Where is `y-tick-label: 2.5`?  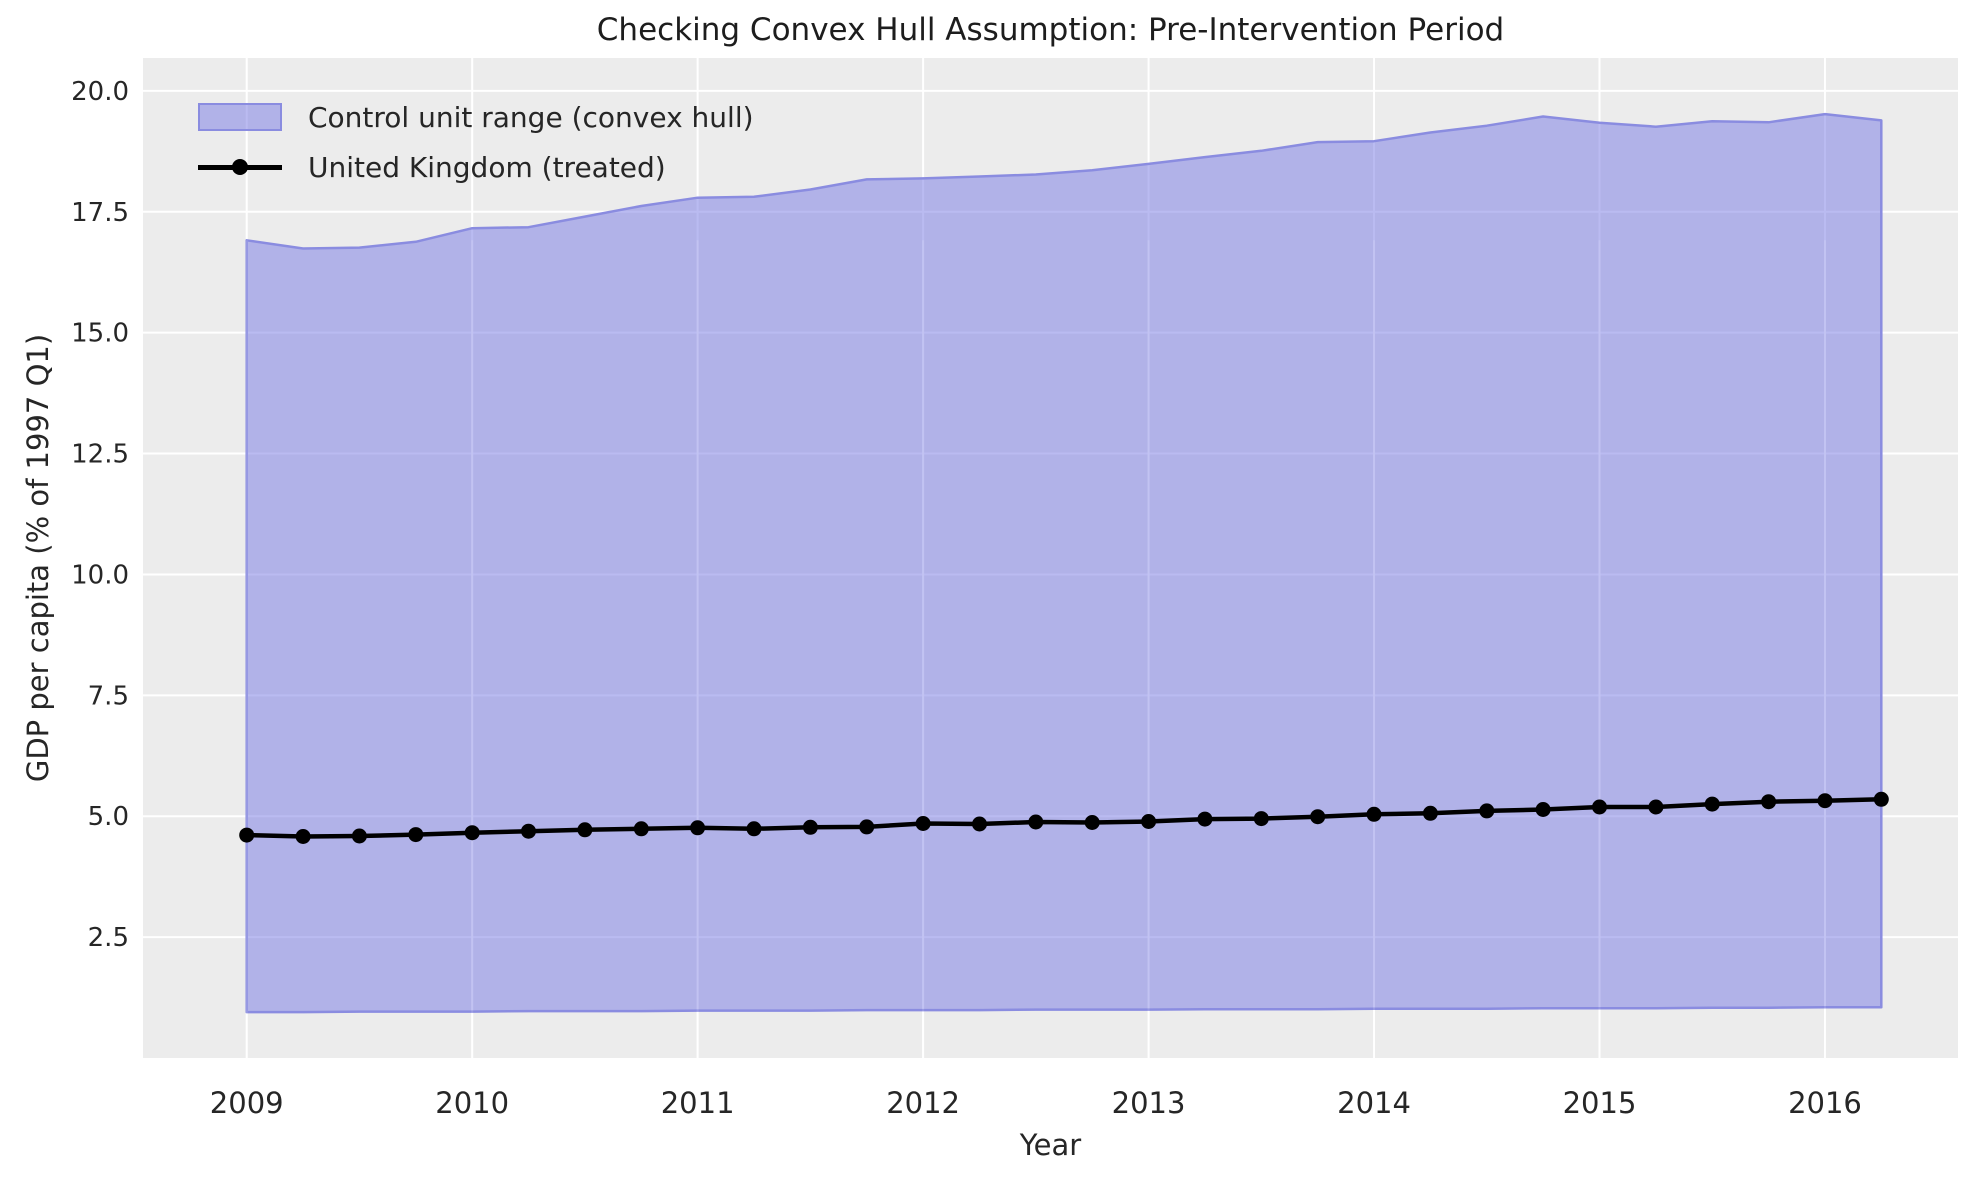 y-tick-label: 2.5 is located at coordinates (108, 938).